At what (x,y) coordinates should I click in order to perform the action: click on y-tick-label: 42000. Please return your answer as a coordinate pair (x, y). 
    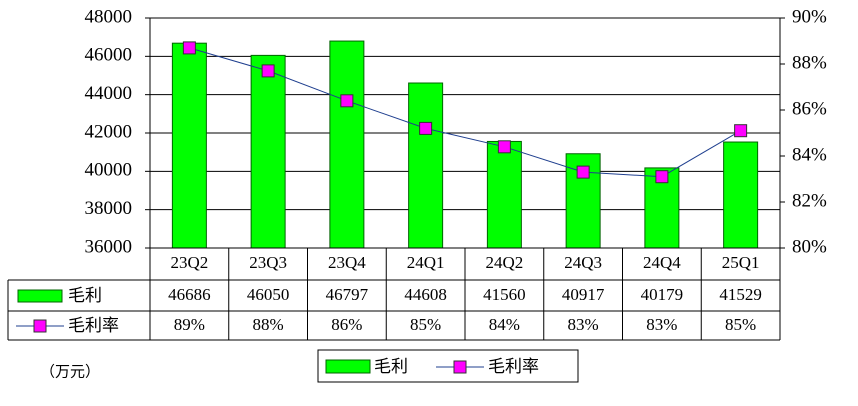
    Looking at the image, I should click on (109, 131).